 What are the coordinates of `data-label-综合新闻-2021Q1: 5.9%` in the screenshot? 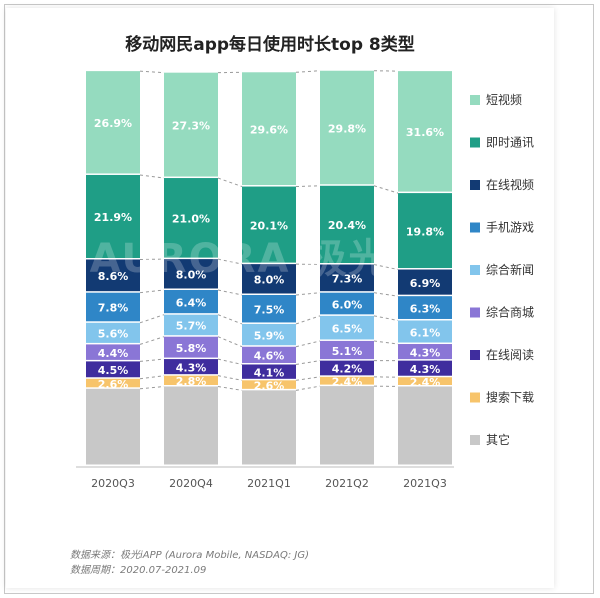 It's located at (269, 335).